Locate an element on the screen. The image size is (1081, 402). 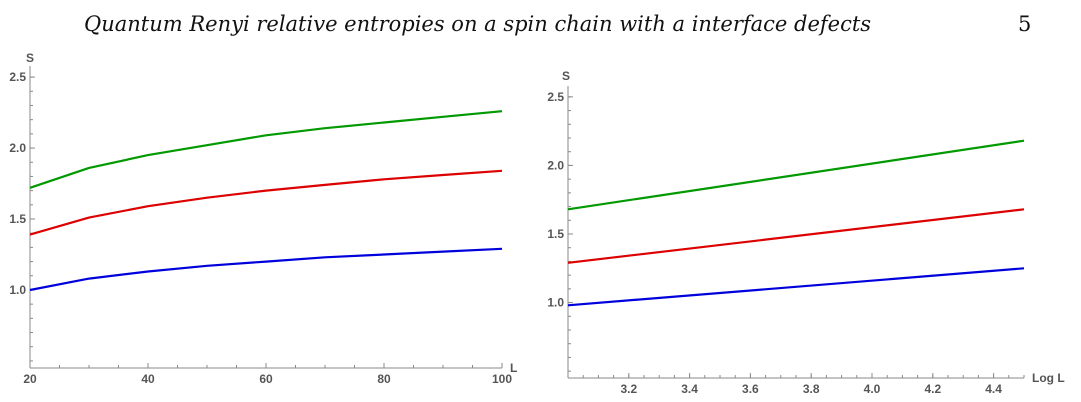
x-tick-label: 100 is located at coordinates (502, 379).